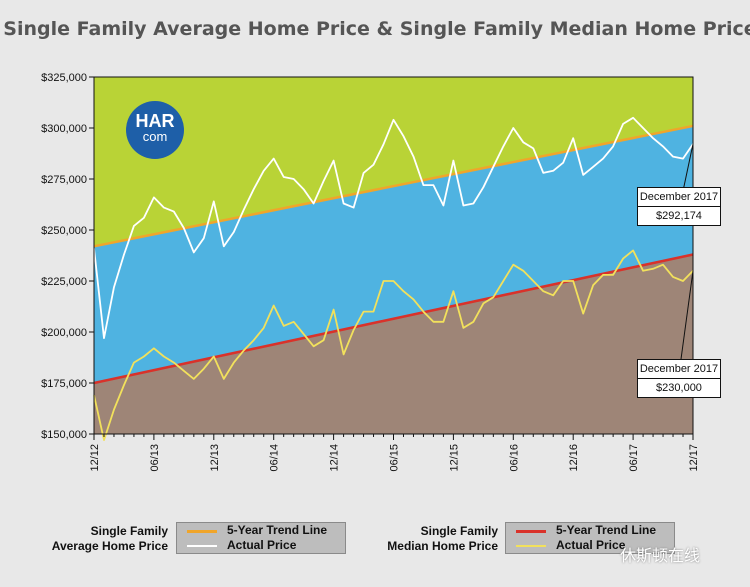  Describe the element at coordinates (679, 215) in the screenshot. I see `average-callout-value: $292,174` at that location.